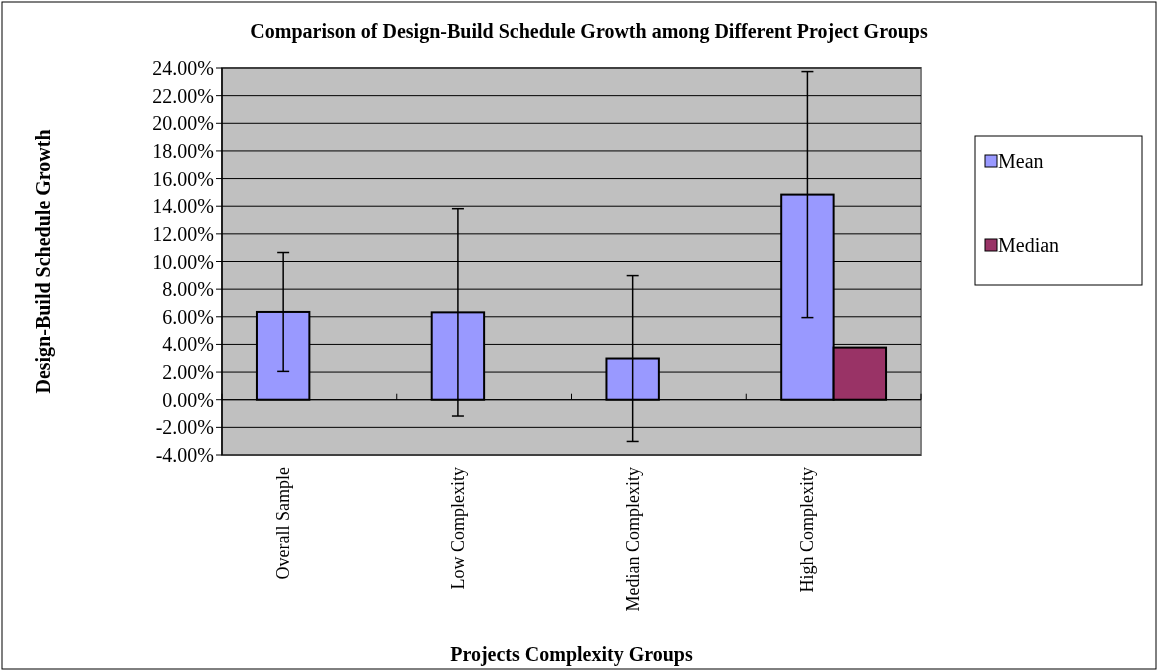 The image size is (1158, 671). I want to click on y-tick-label: 22.00%, so click(183, 95).